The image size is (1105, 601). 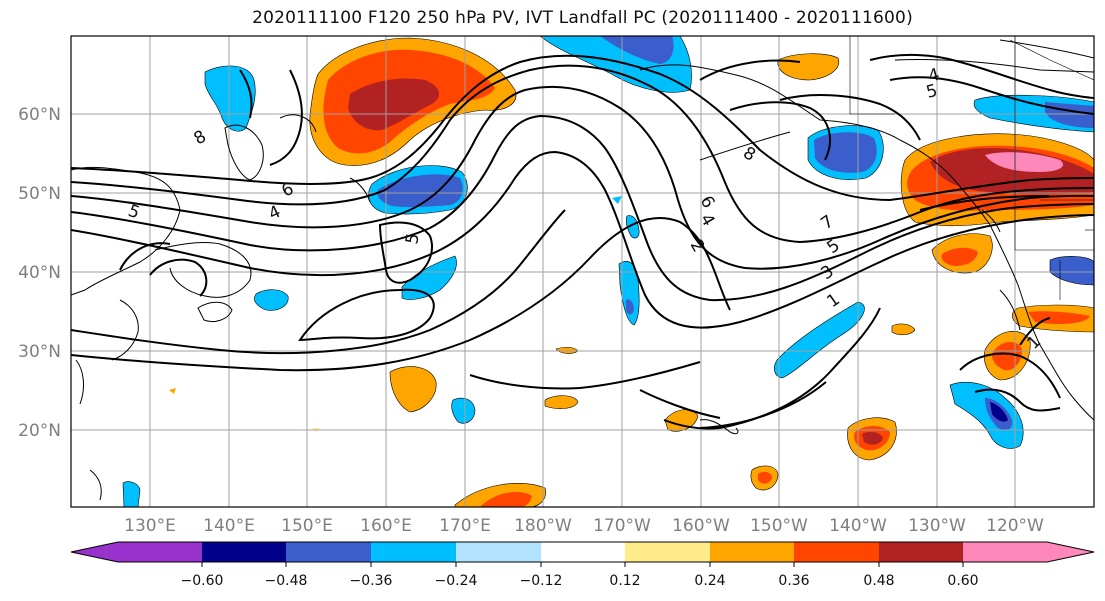 I want to click on colorbar-tick-label: −0.48, so click(x=286, y=581).